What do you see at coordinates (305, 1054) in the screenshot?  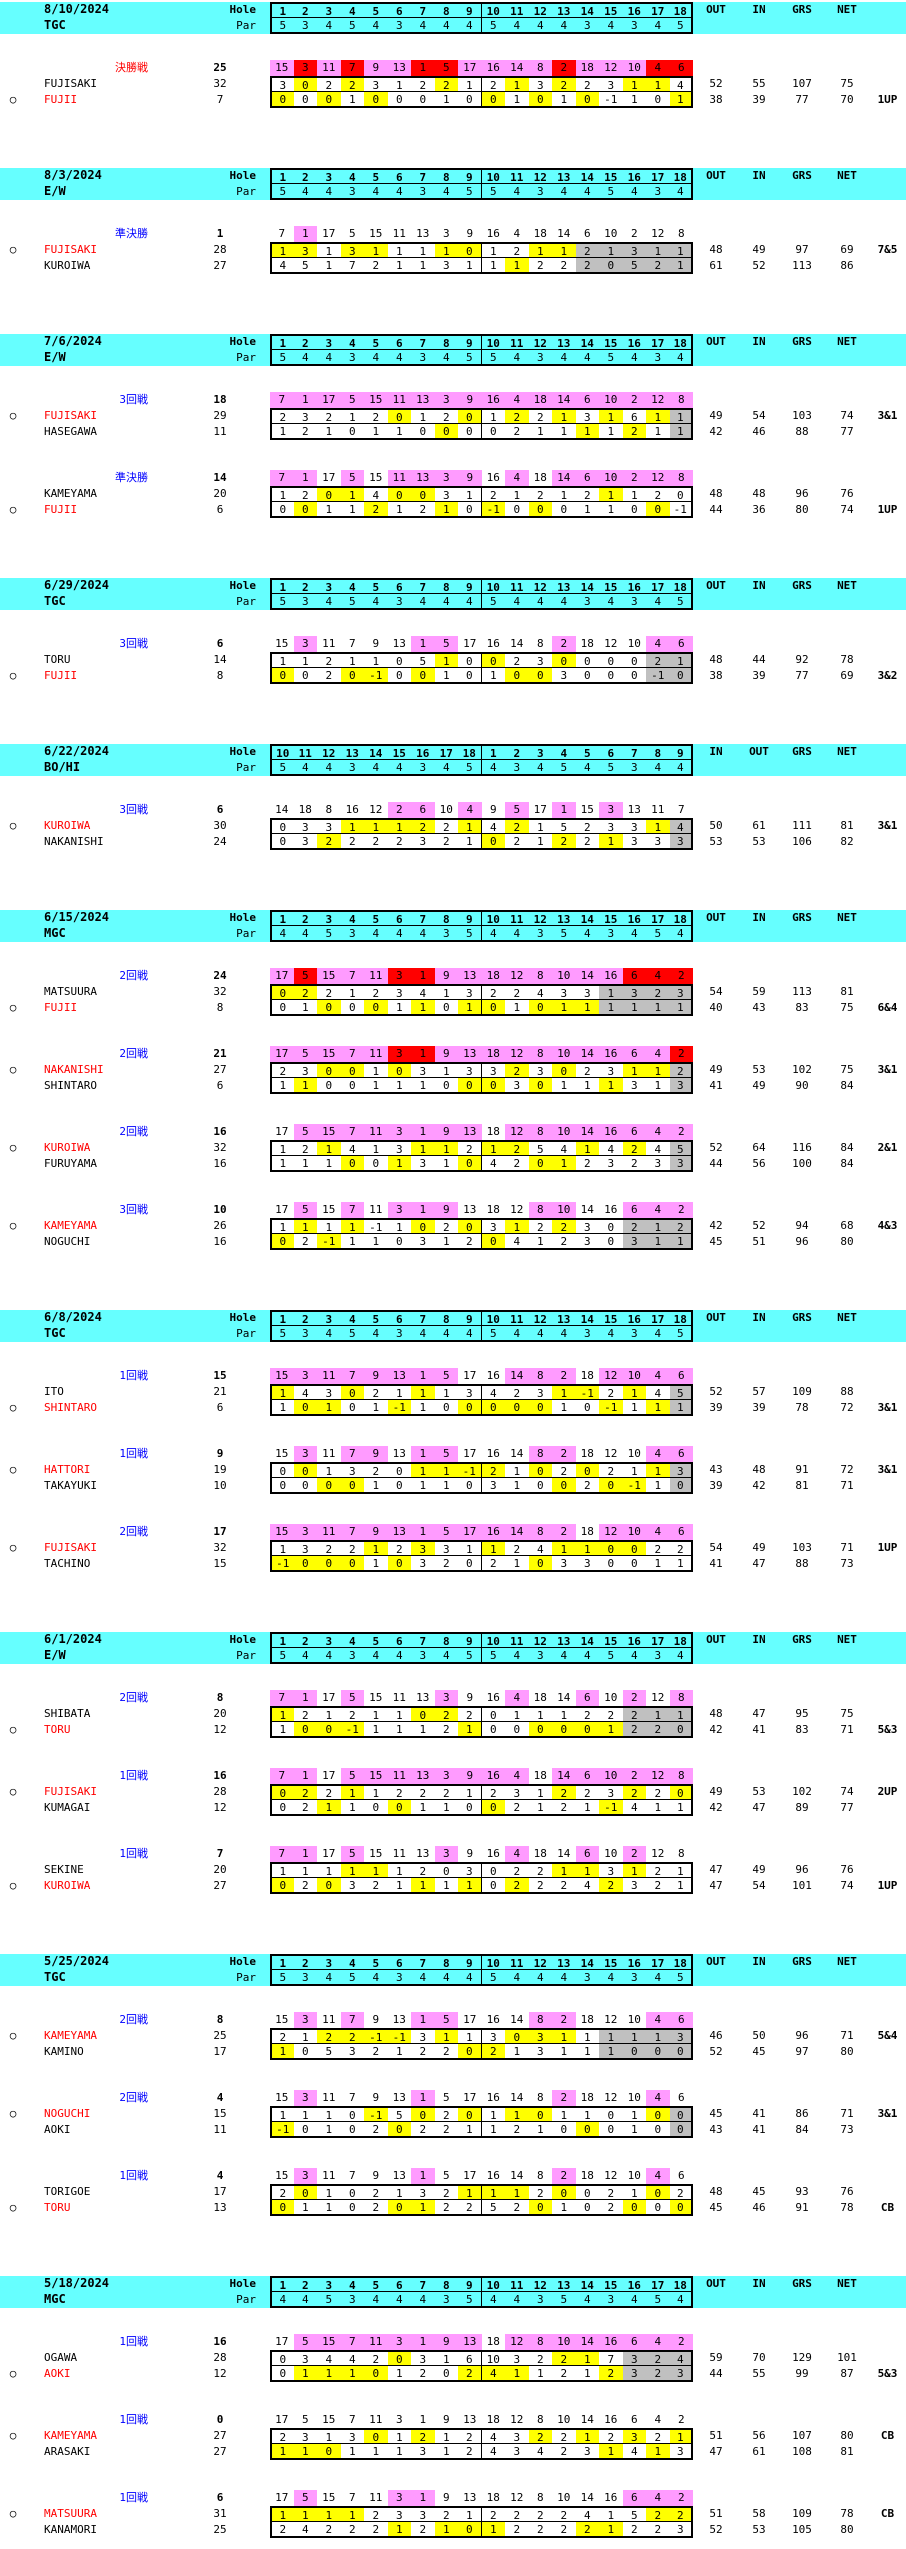 I see `stroke-index-cell: 5` at bounding box center [305, 1054].